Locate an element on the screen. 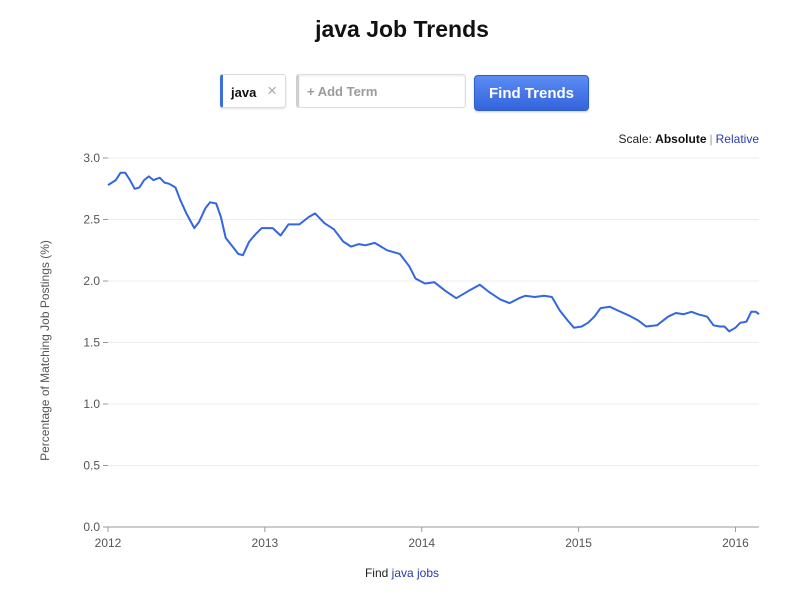  java-jobs-link: java jobs is located at coordinates (415, 573).